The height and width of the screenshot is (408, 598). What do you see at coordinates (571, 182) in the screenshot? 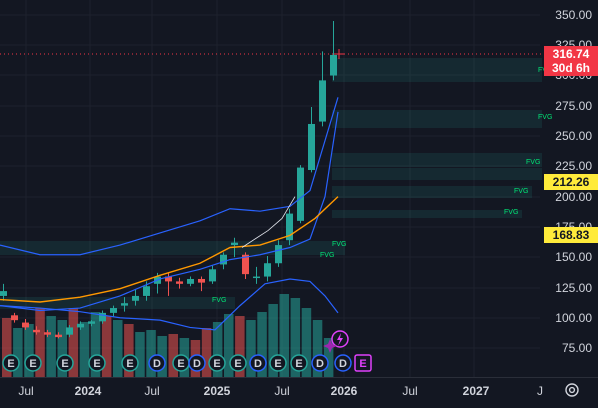
I see `level-tag-upper: 212.26` at bounding box center [571, 182].